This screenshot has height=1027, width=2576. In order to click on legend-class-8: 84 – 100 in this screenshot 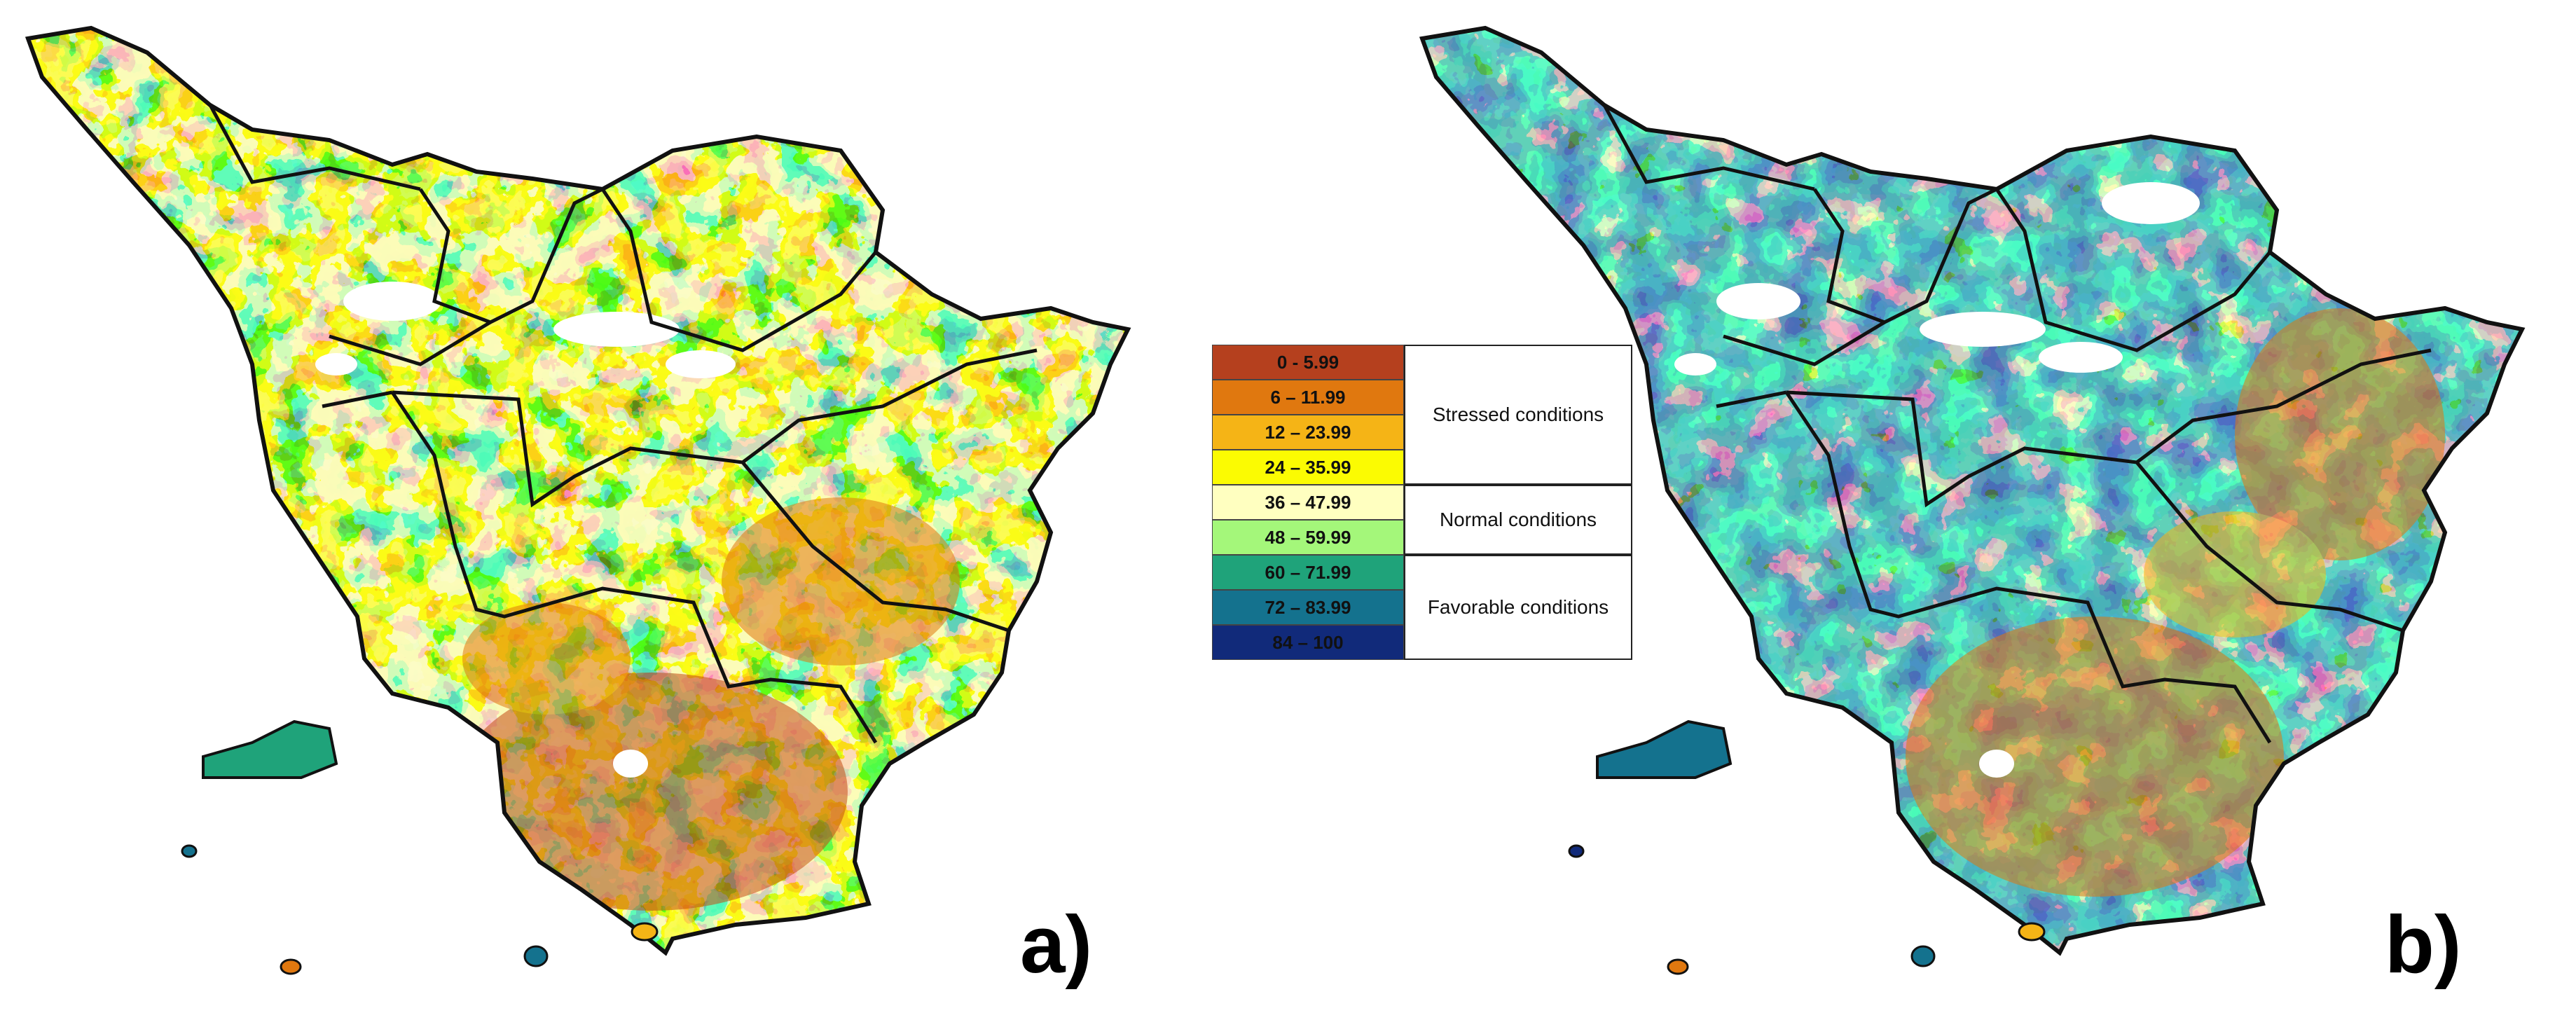, I will do `click(1308, 642)`.